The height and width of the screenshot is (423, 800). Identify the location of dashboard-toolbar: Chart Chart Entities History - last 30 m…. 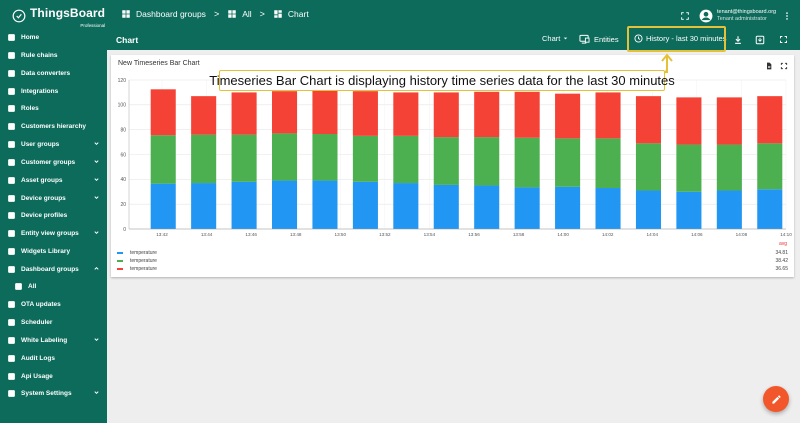
(453, 40).